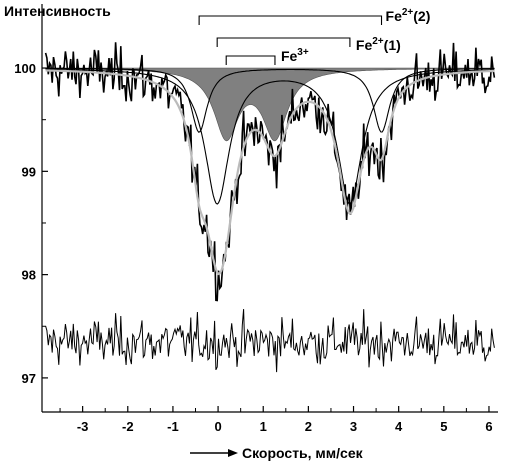  What do you see at coordinates (217, 426) in the screenshot?
I see `x-tick-label: 0` at bounding box center [217, 426].